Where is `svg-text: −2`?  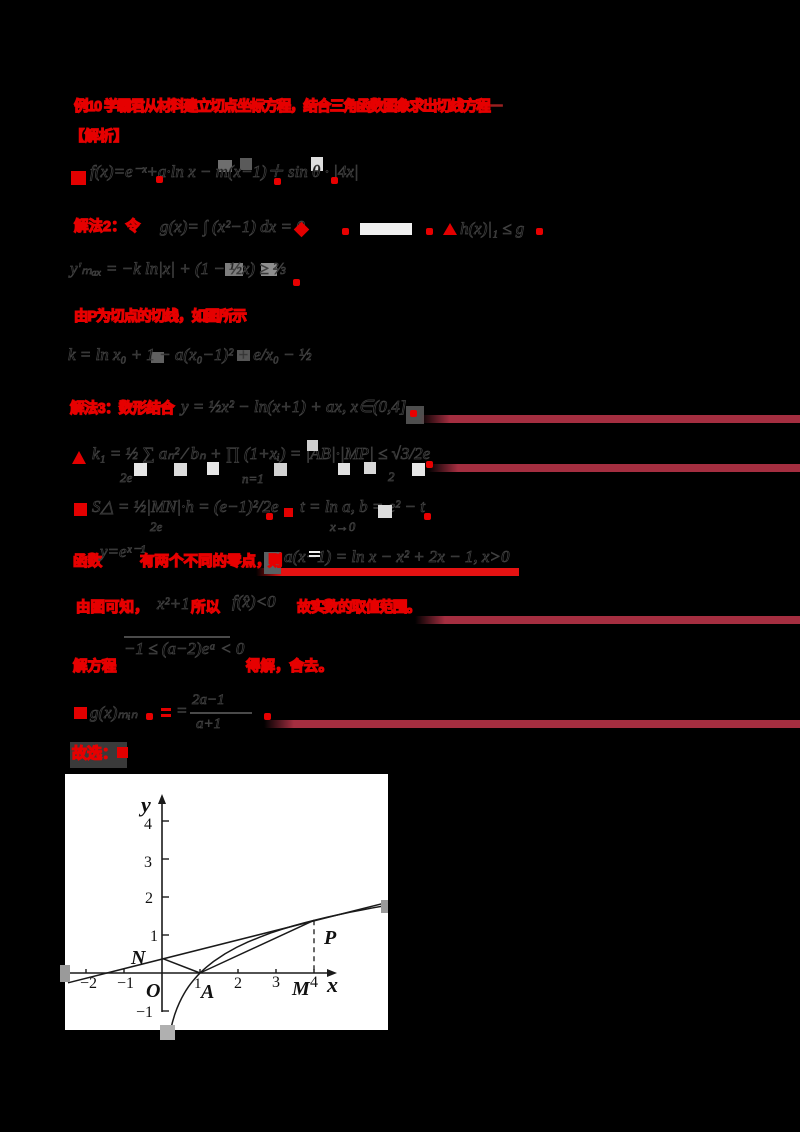 svg-text: −2 is located at coordinates (88, 983).